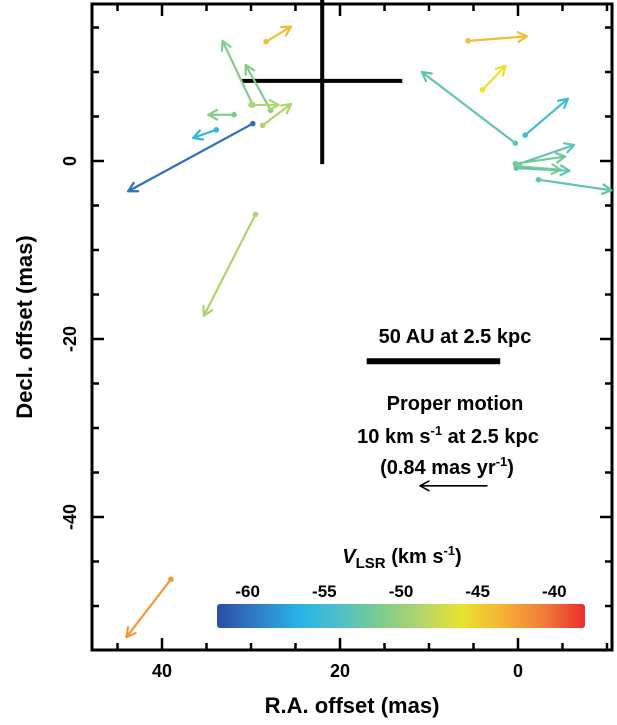  I want to click on colorbar-tick-label: -50, so click(401, 591).